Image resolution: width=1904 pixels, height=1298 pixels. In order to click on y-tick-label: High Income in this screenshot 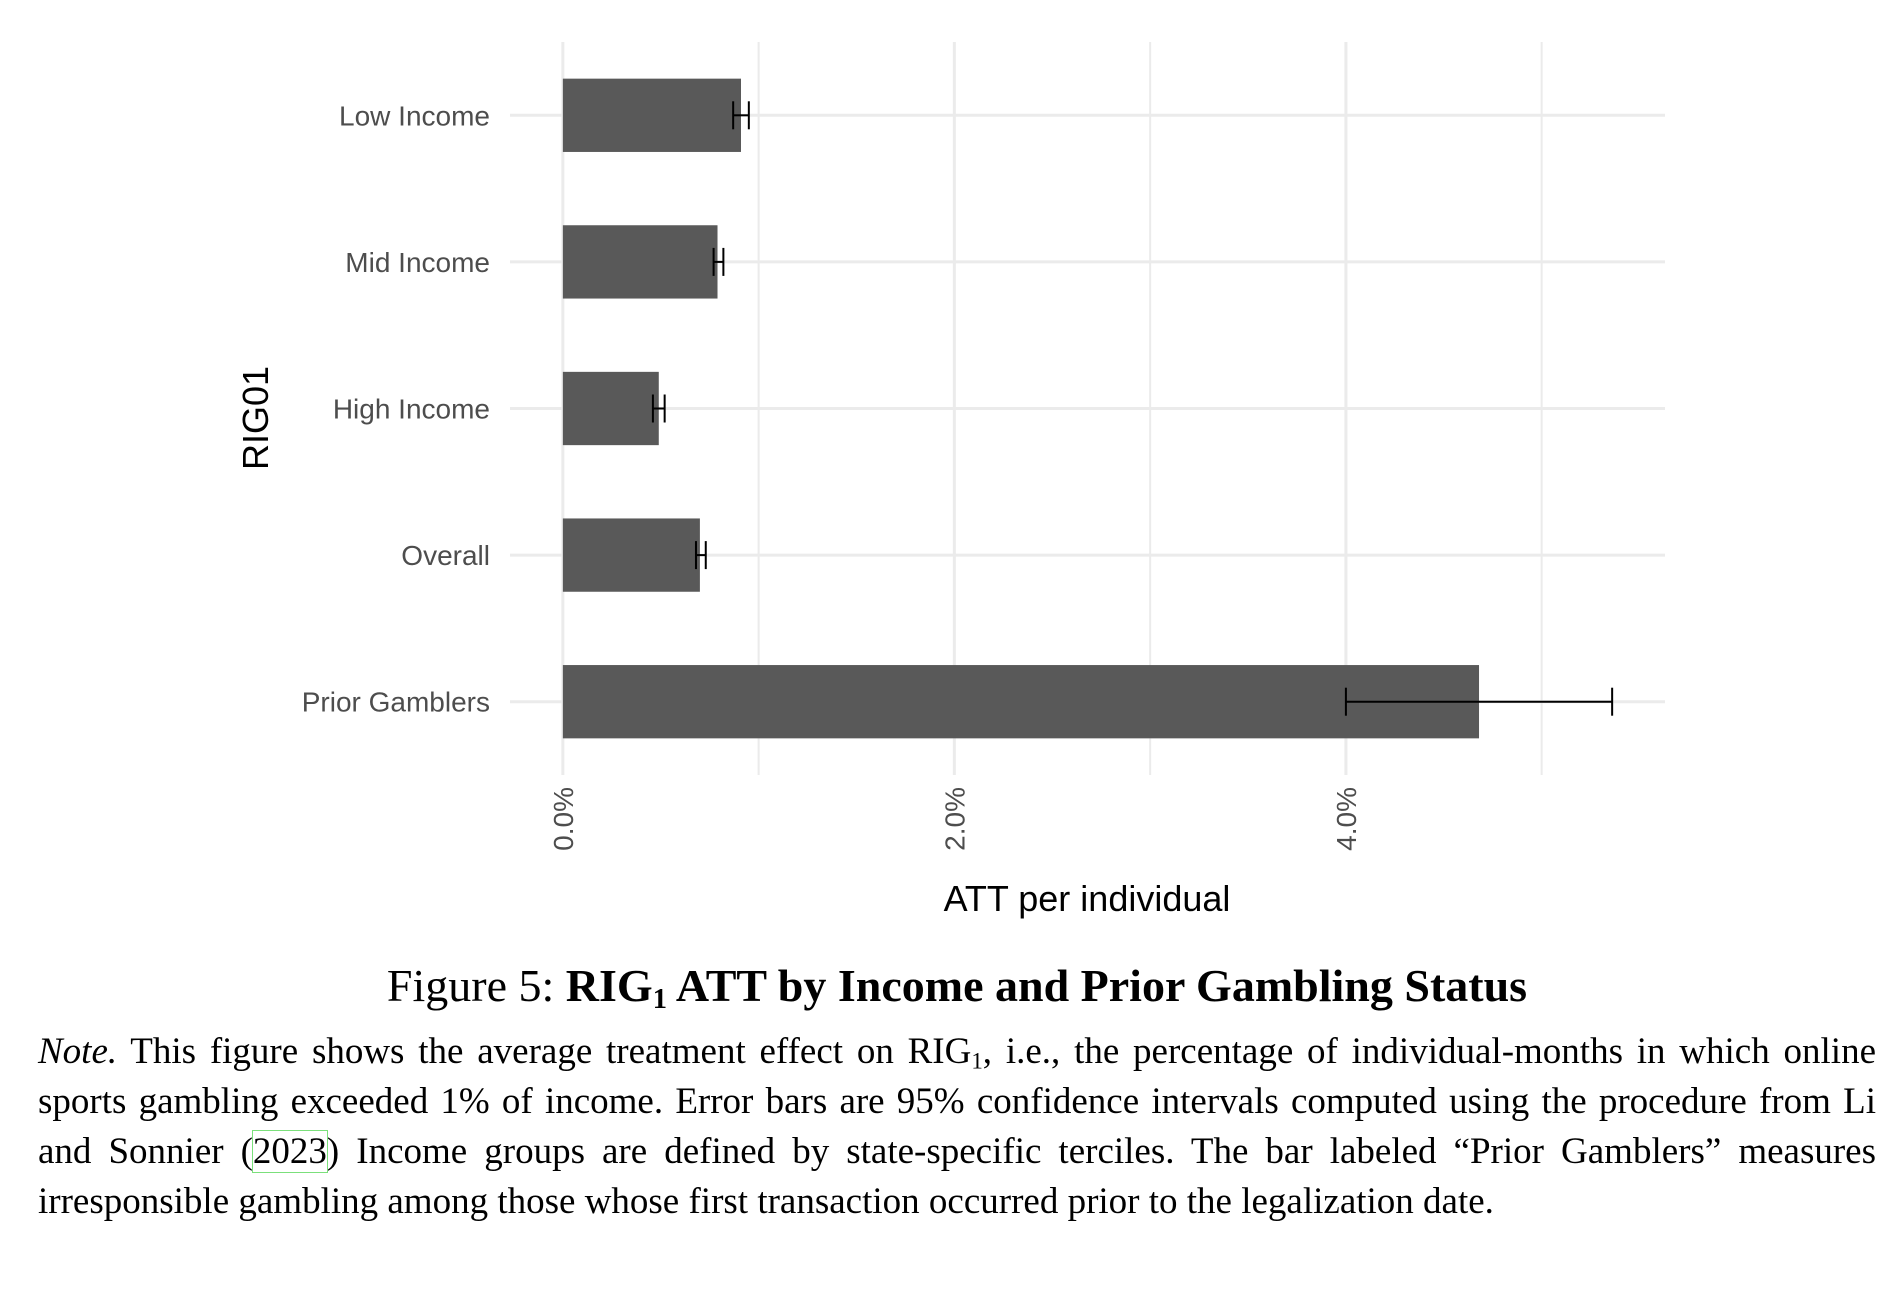, I will do `click(411, 409)`.